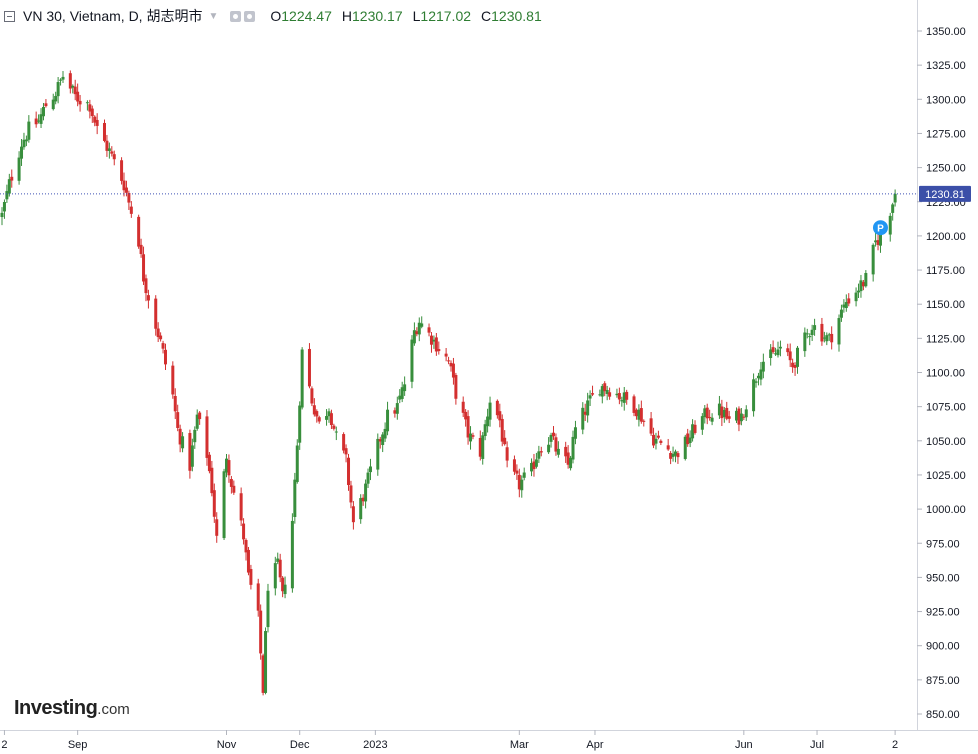 The height and width of the screenshot is (754, 978). What do you see at coordinates (113, 16) in the screenshot?
I see `symbol-title: VN 30, Vietnam, D, 胡志明市` at bounding box center [113, 16].